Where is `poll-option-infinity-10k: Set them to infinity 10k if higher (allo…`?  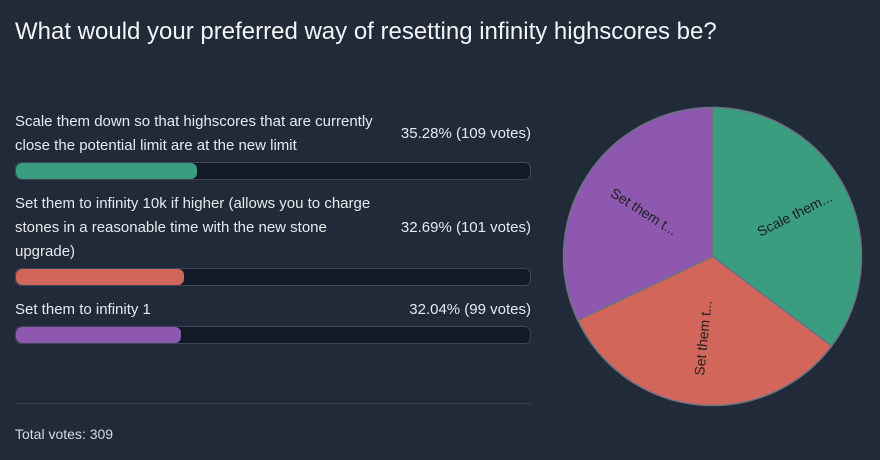 poll-option-infinity-10k: Set them to infinity 10k if higher (allo… is located at coordinates (273, 239).